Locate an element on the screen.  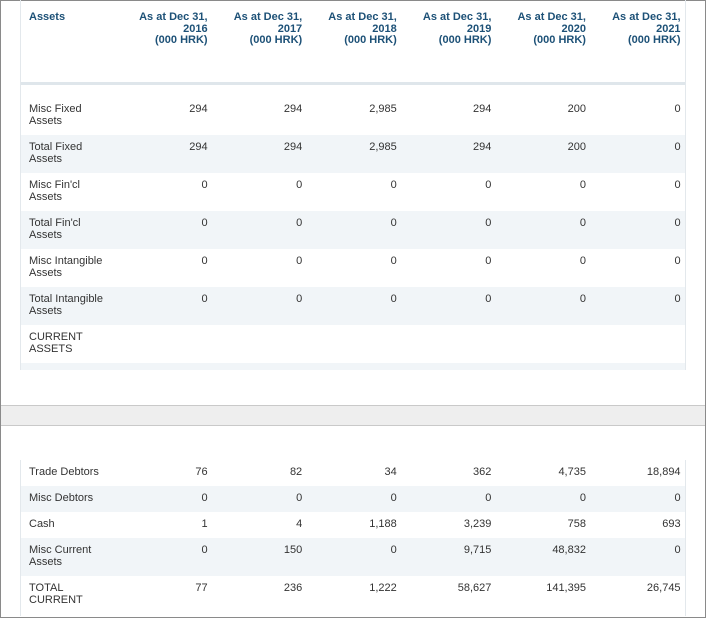
row-value: 76 is located at coordinates (201, 472).